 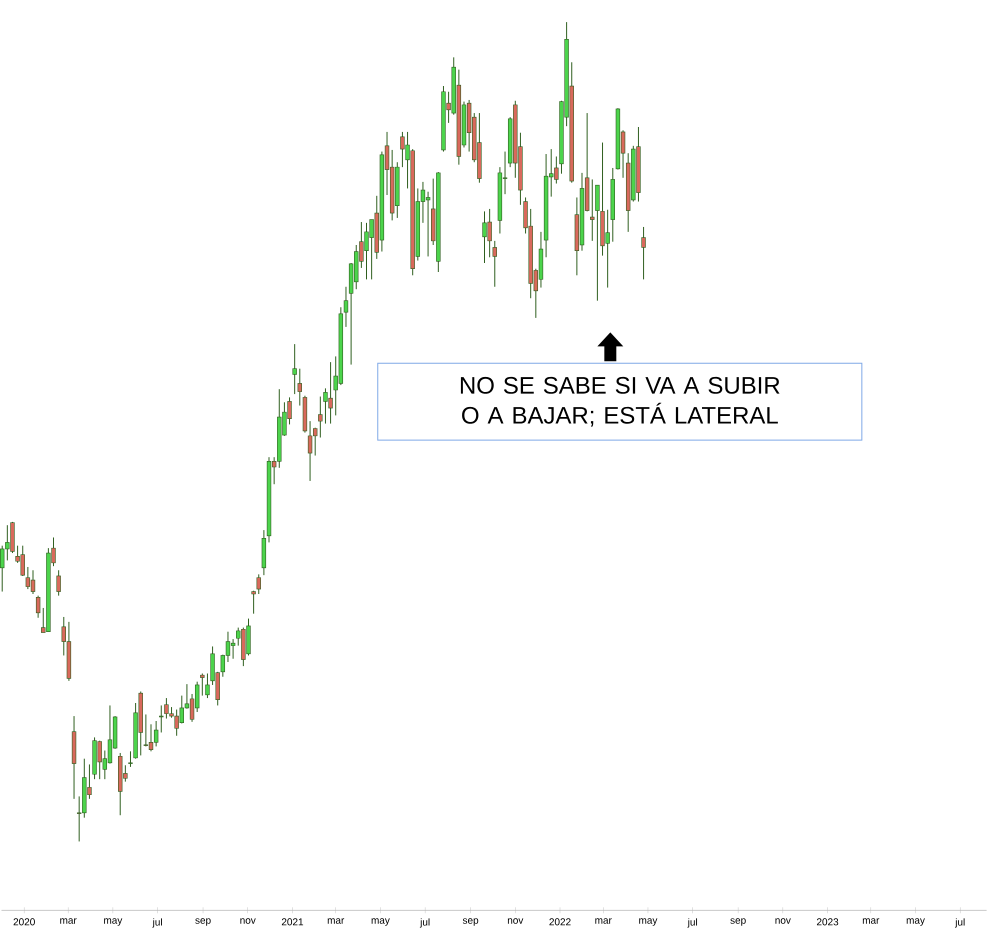 What do you see at coordinates (293, 922) in the screenshot?
I see `x-tick-label: 2021` at bounding box center [293, 922].